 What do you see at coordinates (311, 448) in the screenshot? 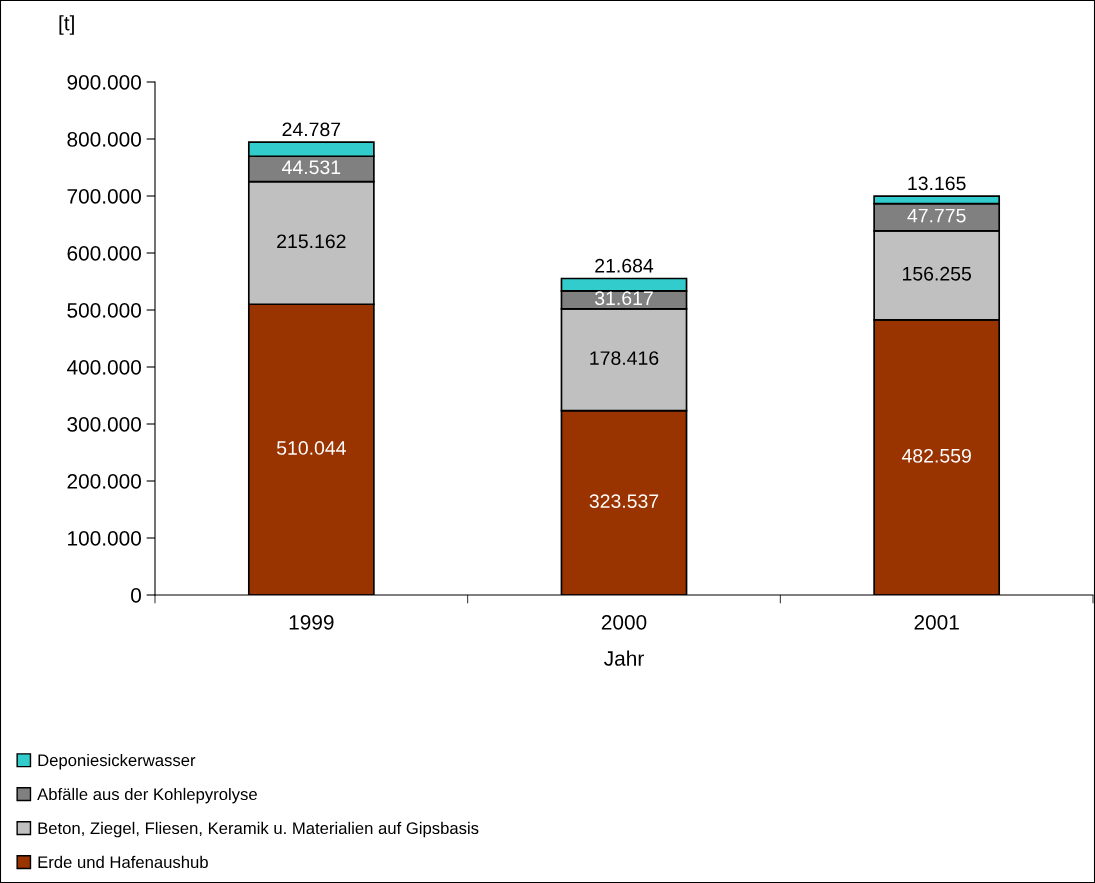
I see `data-label: 510.044` at bounding box center [311, 448].